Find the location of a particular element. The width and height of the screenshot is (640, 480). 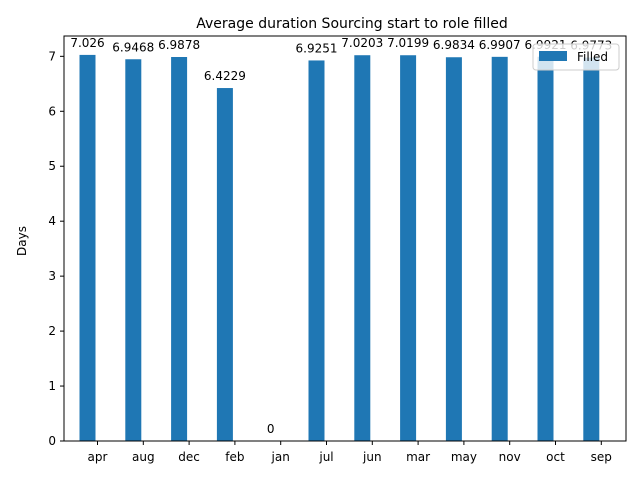

legend: Filled is located at coordinates (576, 57).